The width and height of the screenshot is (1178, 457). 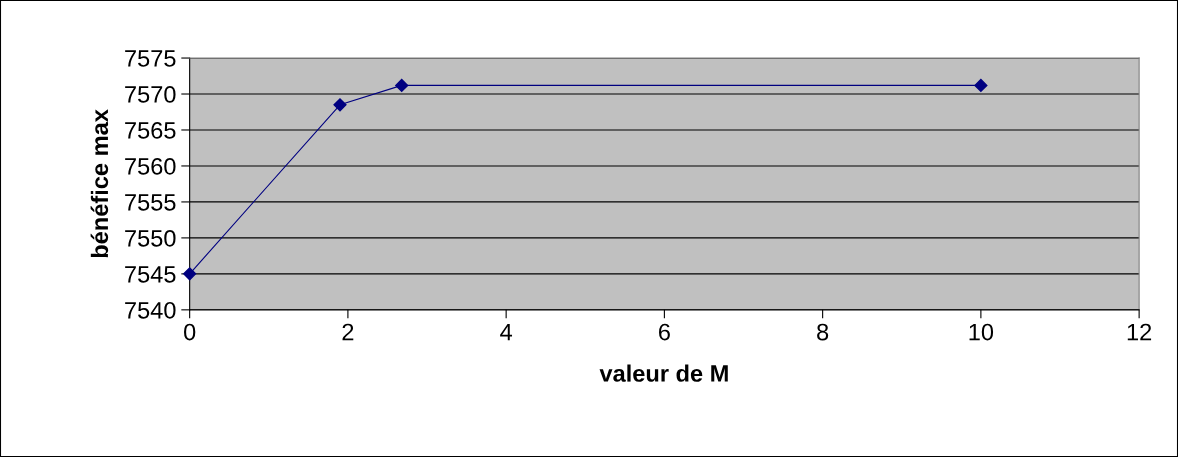 What do you see at coordinates (150, 274) in the screenshot?
I see `y-tick-label: 7545` at bounding box center [150, 274].